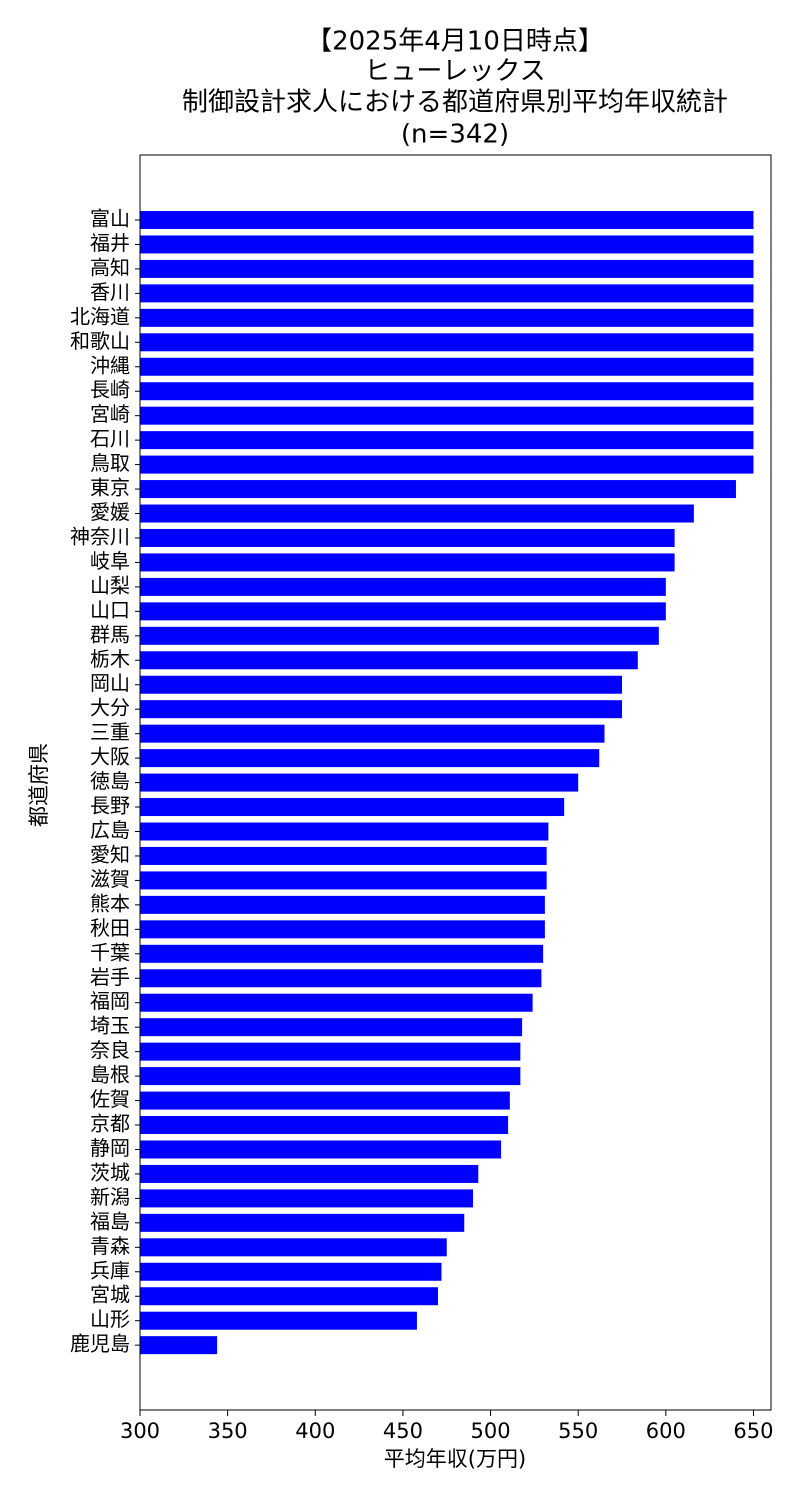 This screenshot has height=1500, width=800. Describe the element at coordinates (455, 135) in the screenshot. I see `chart-title: (n=342)` at that location.